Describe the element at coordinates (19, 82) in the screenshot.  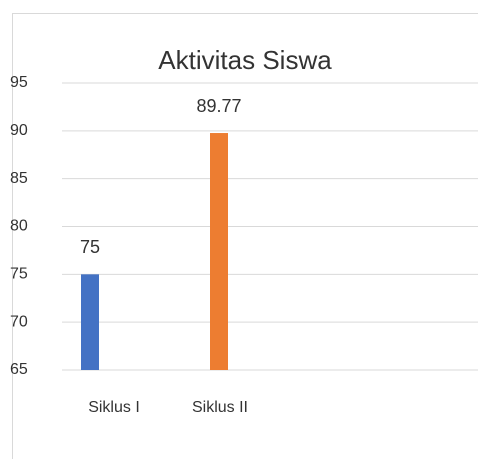
I see `y-tick-label: 95` at that location.